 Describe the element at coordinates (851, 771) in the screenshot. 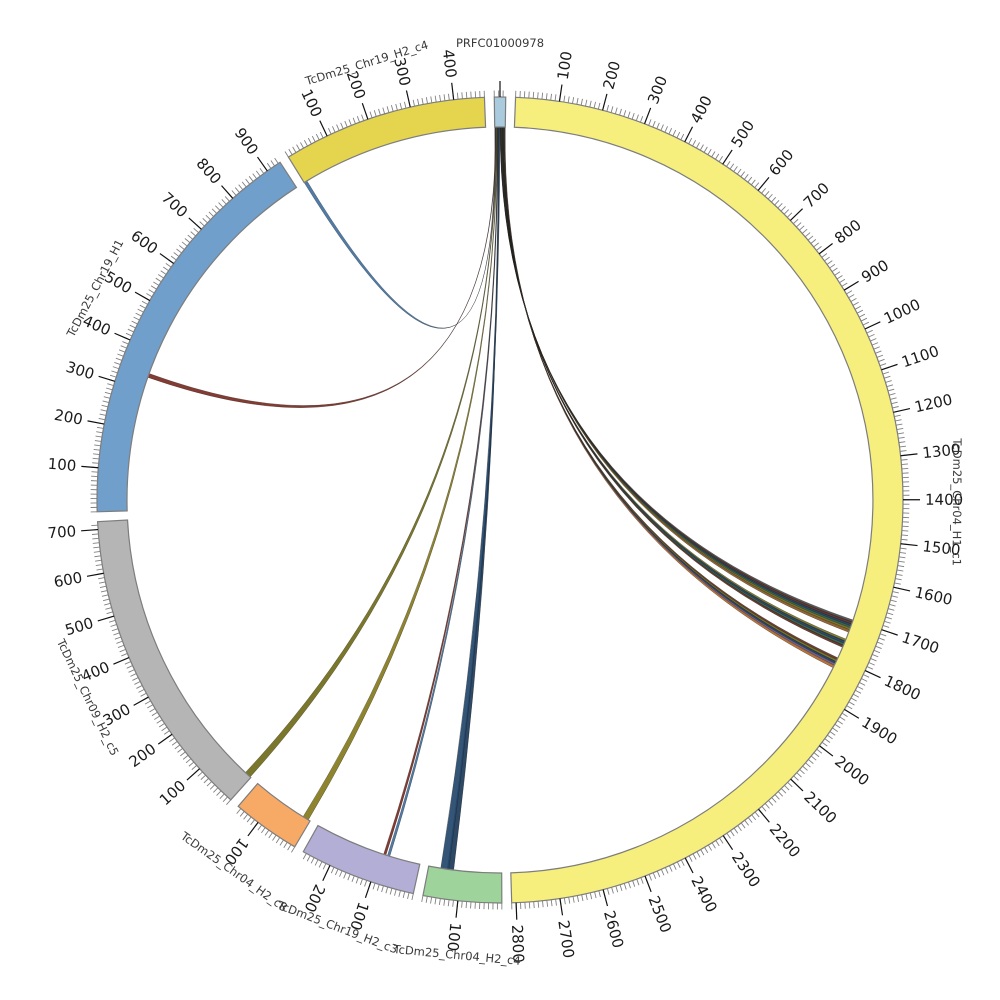

I see `tick-label: 2000` at that location.